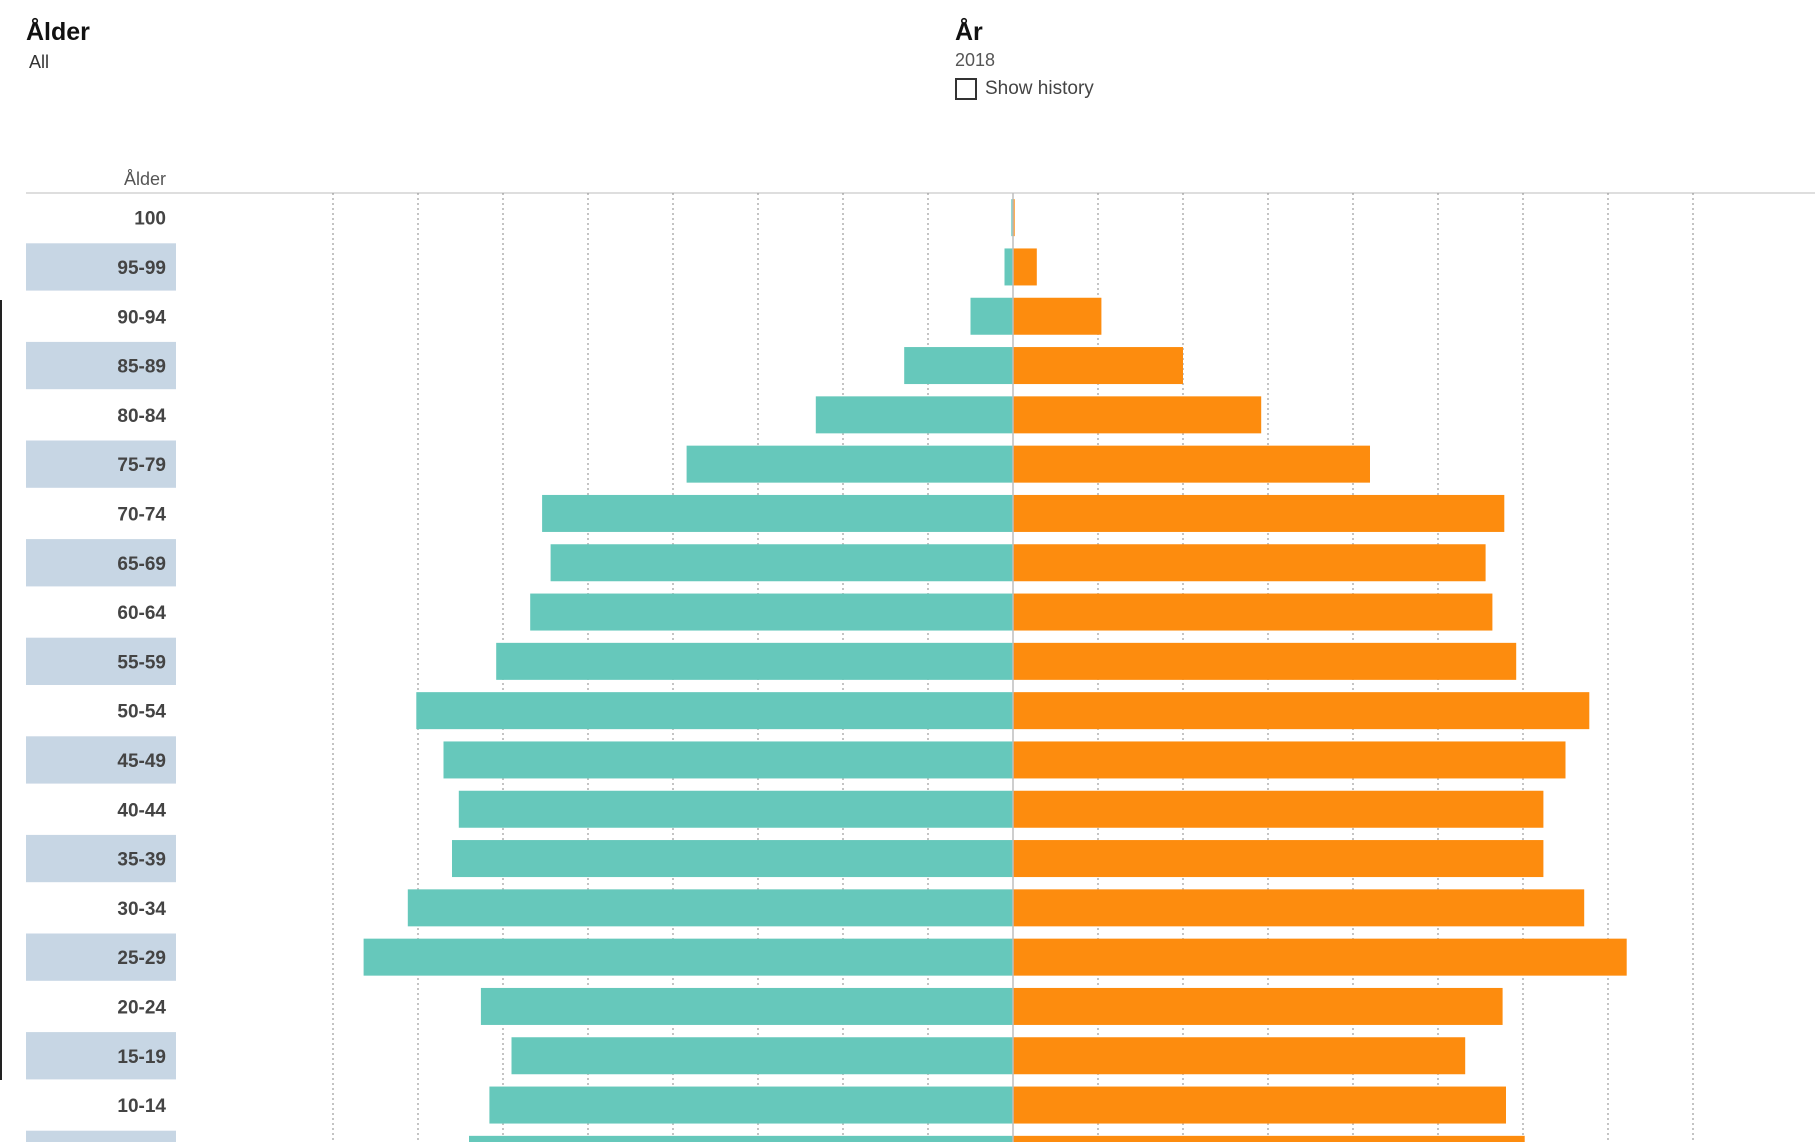 This screenshot has width=1815, height=1142. Describe the element at coordinates (1, 690) in the screenshot. I see `window-left-edge` at that location.